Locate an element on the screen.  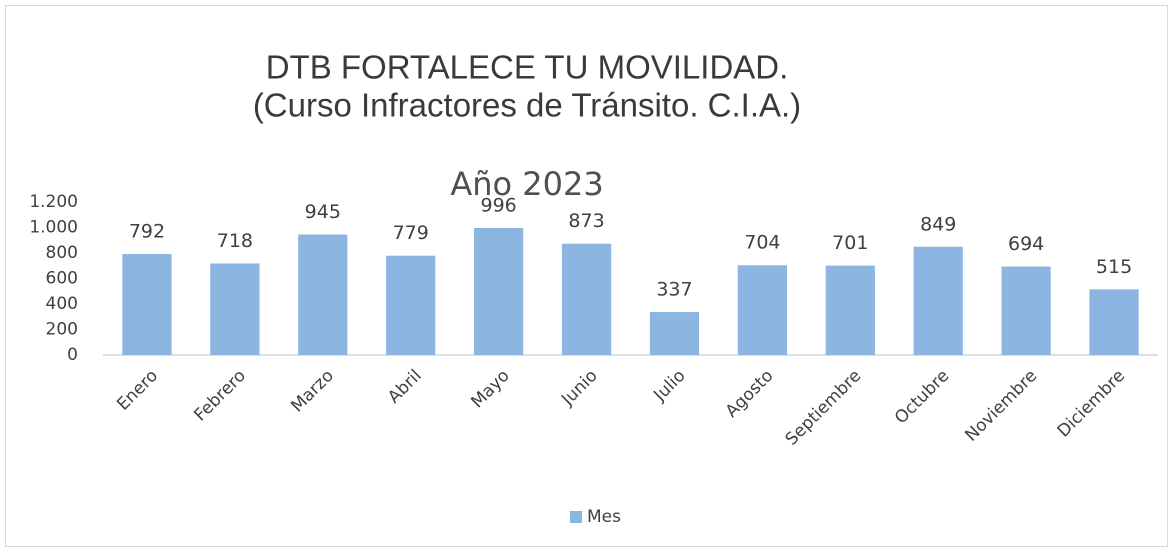
data-label: 996 is located at coordinates (498, 206).